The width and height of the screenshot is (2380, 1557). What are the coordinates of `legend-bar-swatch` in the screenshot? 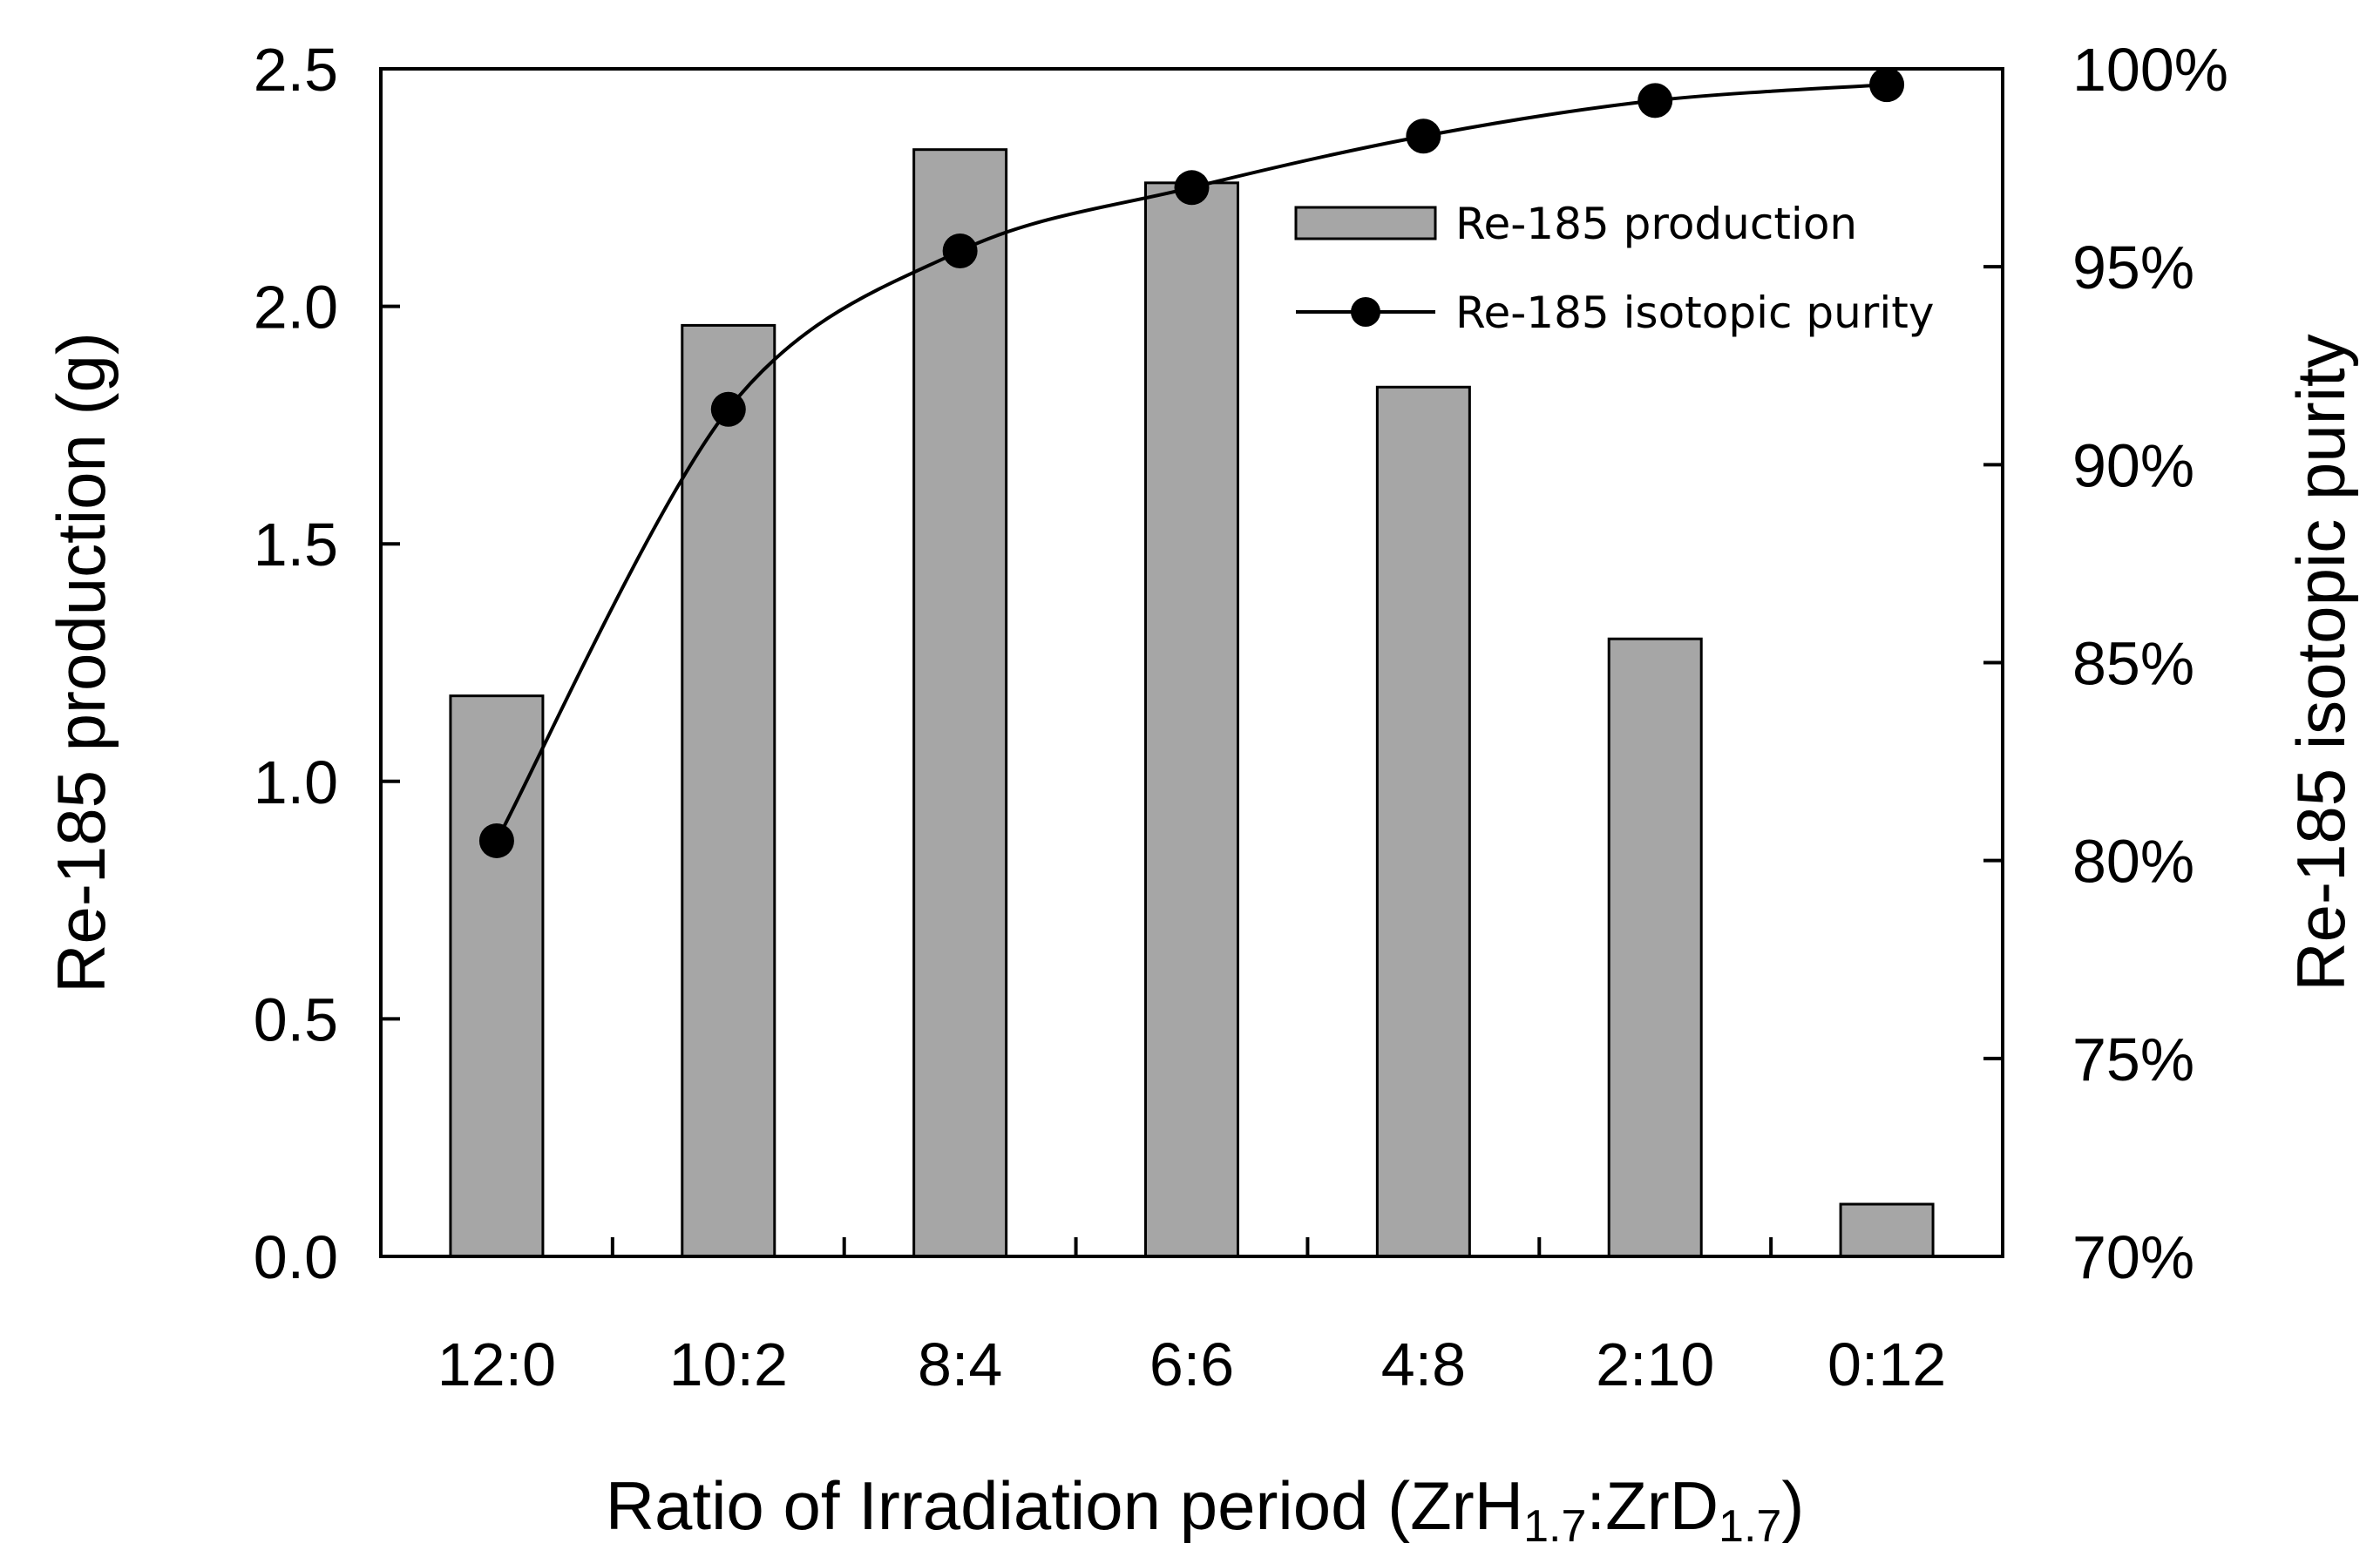 It's located at (1365, 223).